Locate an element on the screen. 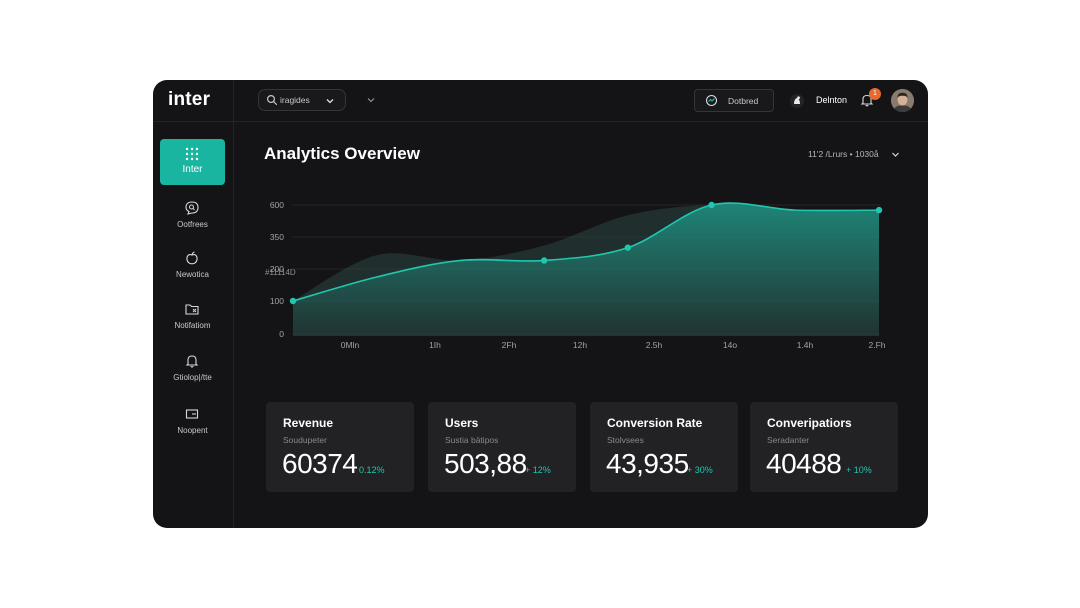 This screenshot has height=608, width=1080. card-value: 503,88 is located at coordinates (485, 463).